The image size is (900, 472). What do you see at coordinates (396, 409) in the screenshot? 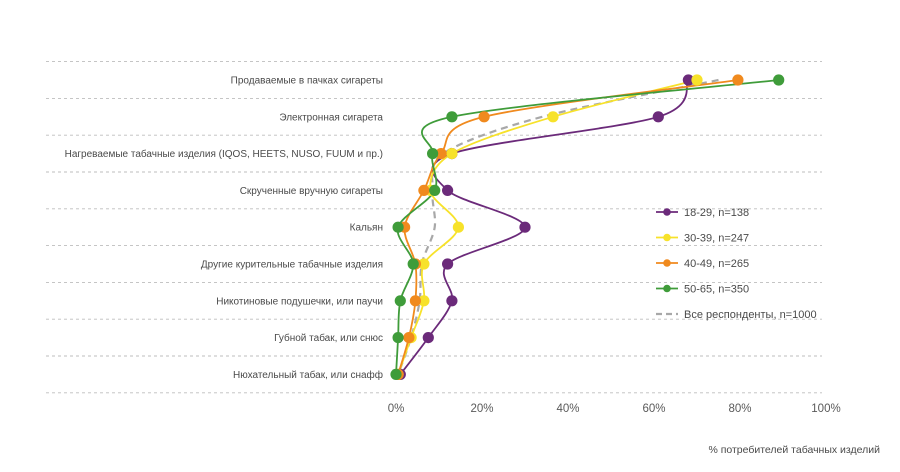
I see `x-tick-label: 0%` at bounding box center [396, 409].